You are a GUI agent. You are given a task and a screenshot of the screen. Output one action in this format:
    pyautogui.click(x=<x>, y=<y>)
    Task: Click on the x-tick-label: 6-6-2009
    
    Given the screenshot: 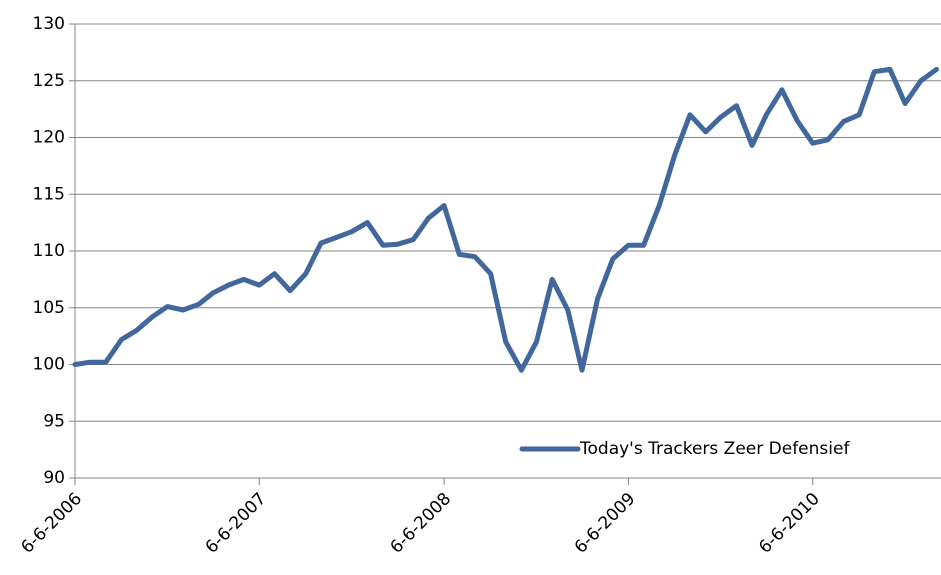 What is the action you would take?
    pyautogui.click(x=605, y=523)
    